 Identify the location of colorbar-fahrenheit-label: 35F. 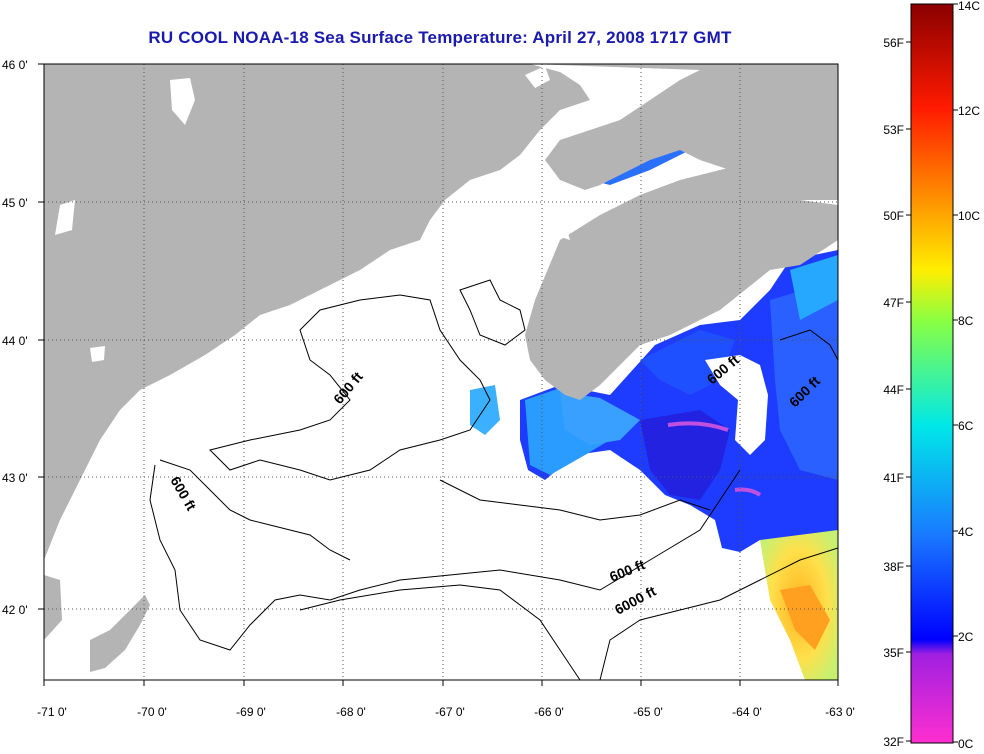
(893, 653).